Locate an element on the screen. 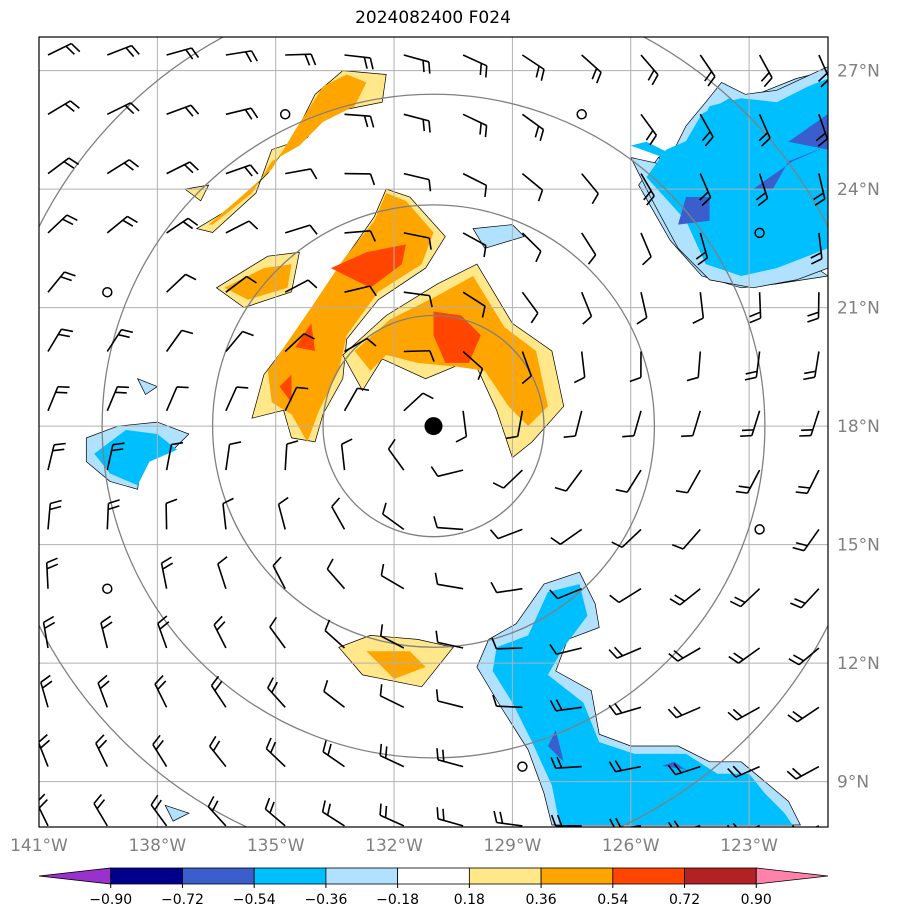 This screenshot has height=924, width=899. colorbar-tick-label: −0.54 is located at coordinates (254, 900).